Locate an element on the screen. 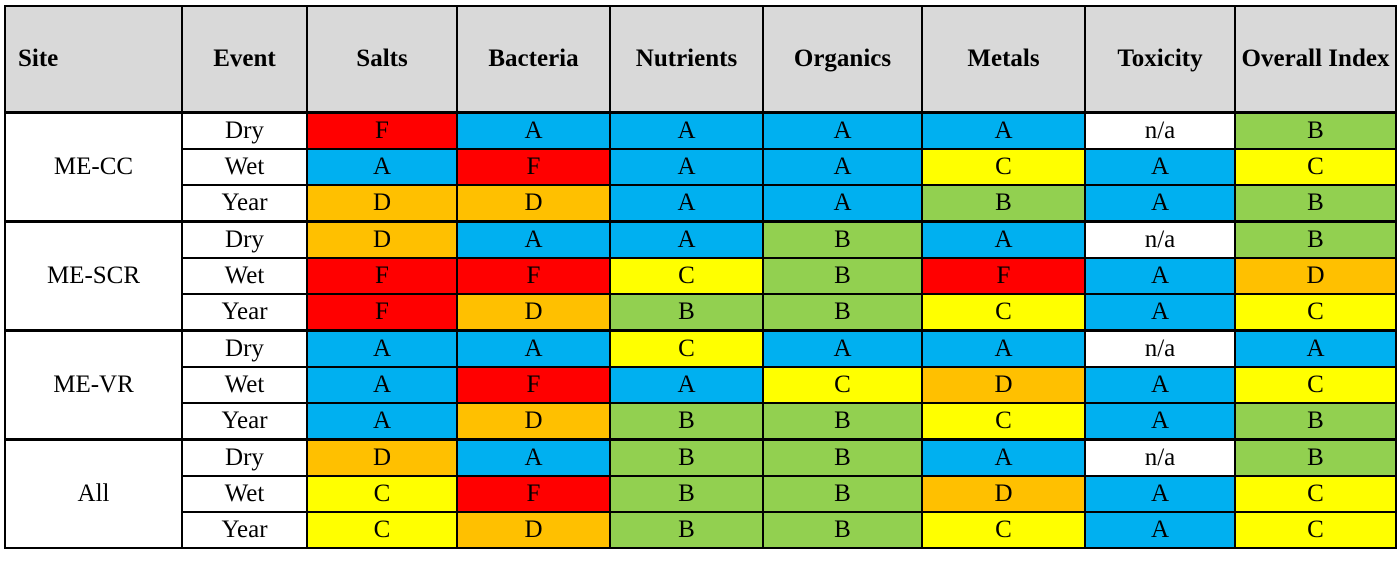 The image size is (1400, 573). header-nutrients: Nutrients is located at coordinates (686, 59).